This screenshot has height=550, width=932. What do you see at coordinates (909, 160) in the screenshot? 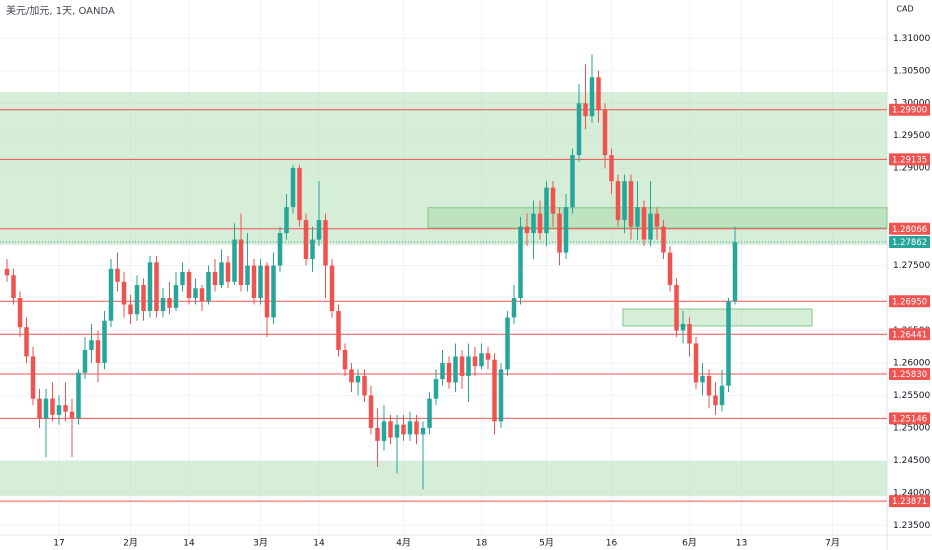
I see `level-label: 1.29135` at bounding box center [909, 160].